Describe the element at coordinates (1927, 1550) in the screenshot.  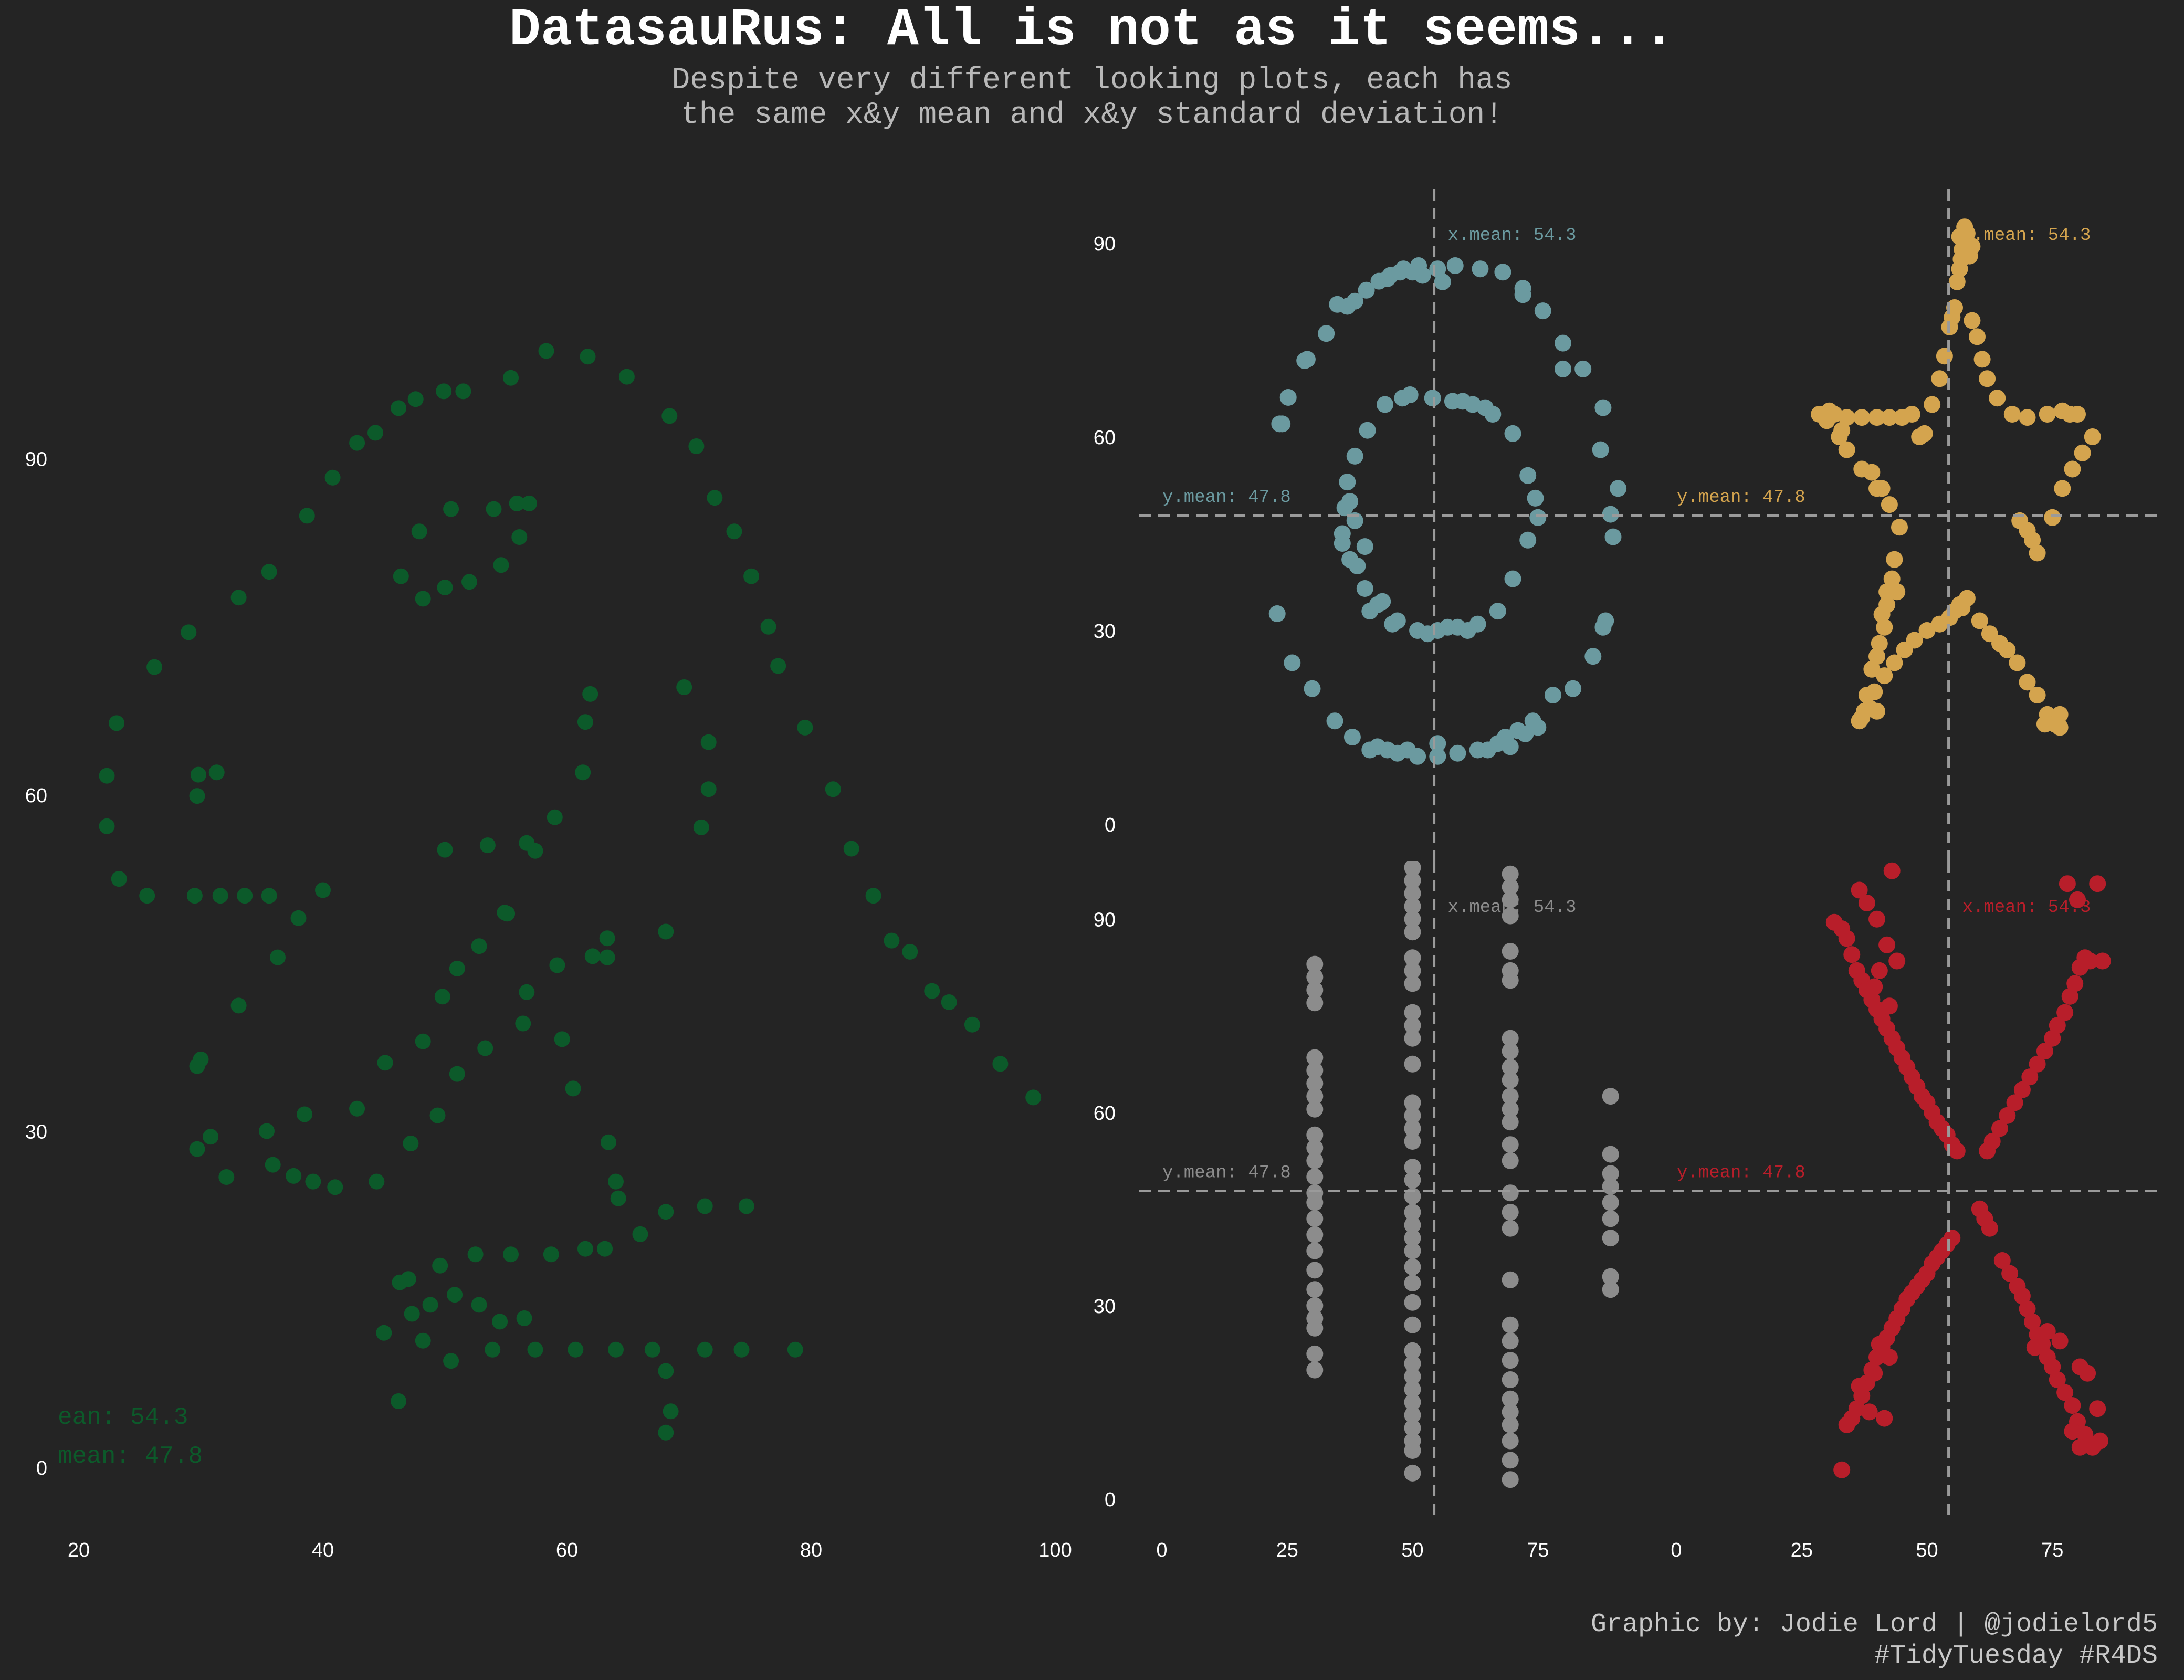
I see `x-tick-label: 50` at that location.